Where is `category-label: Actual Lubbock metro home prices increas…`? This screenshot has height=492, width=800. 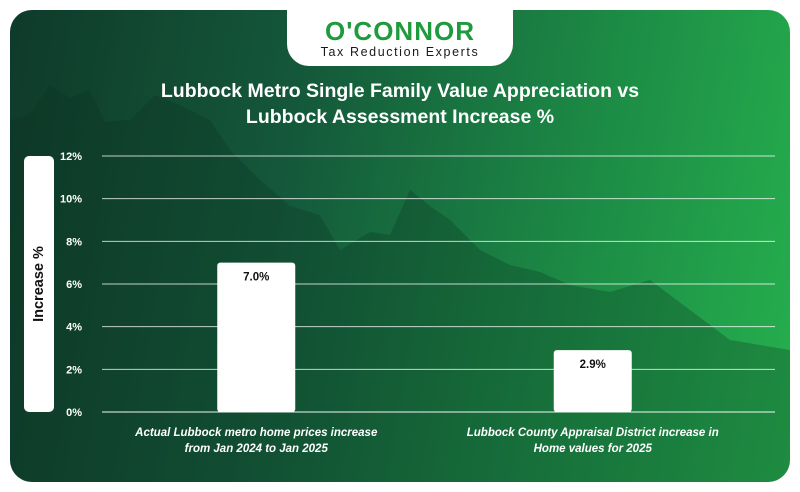 category-label: Actual Lubbock metro home prices increas… is located at coordinates (256, 433).